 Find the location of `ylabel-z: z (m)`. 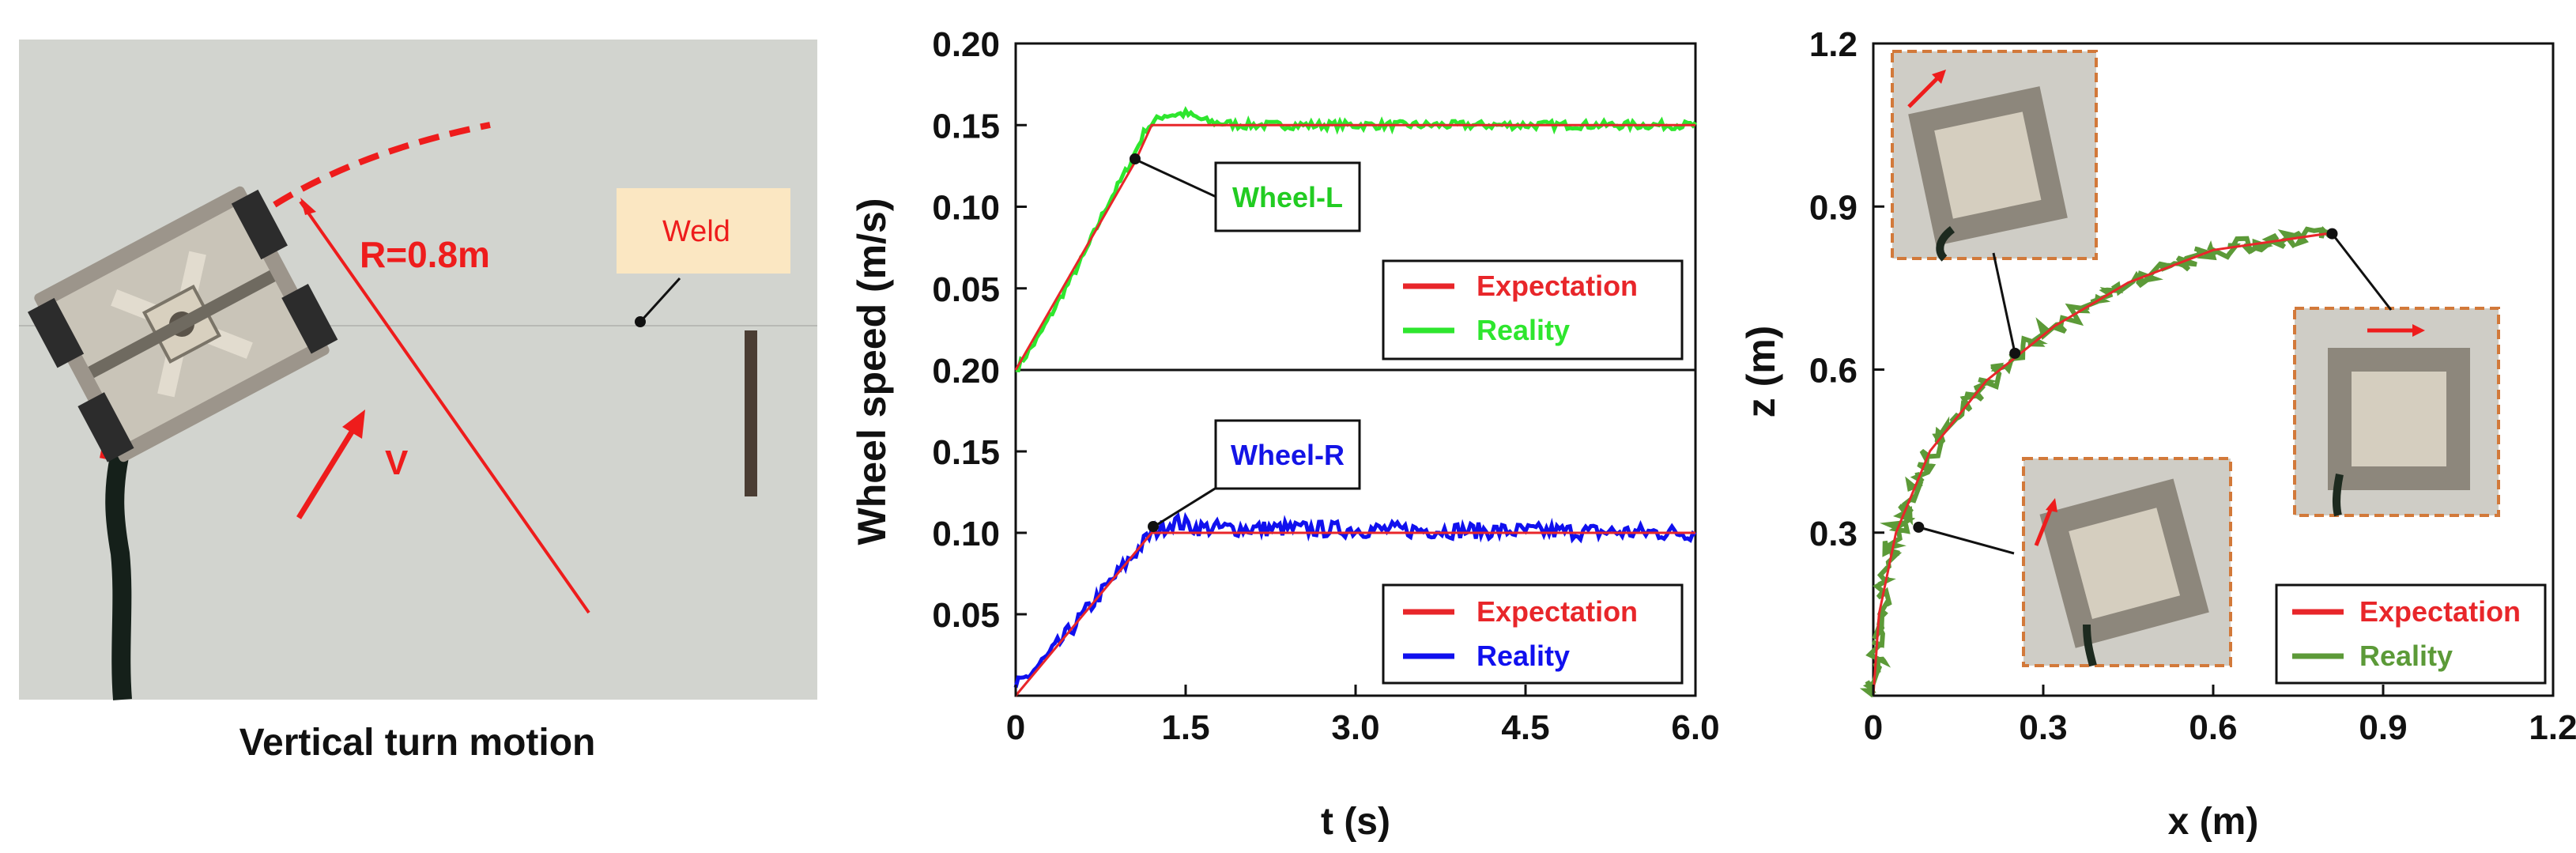

ylabel-z: z (m) is located at coordinates (1761, 372).